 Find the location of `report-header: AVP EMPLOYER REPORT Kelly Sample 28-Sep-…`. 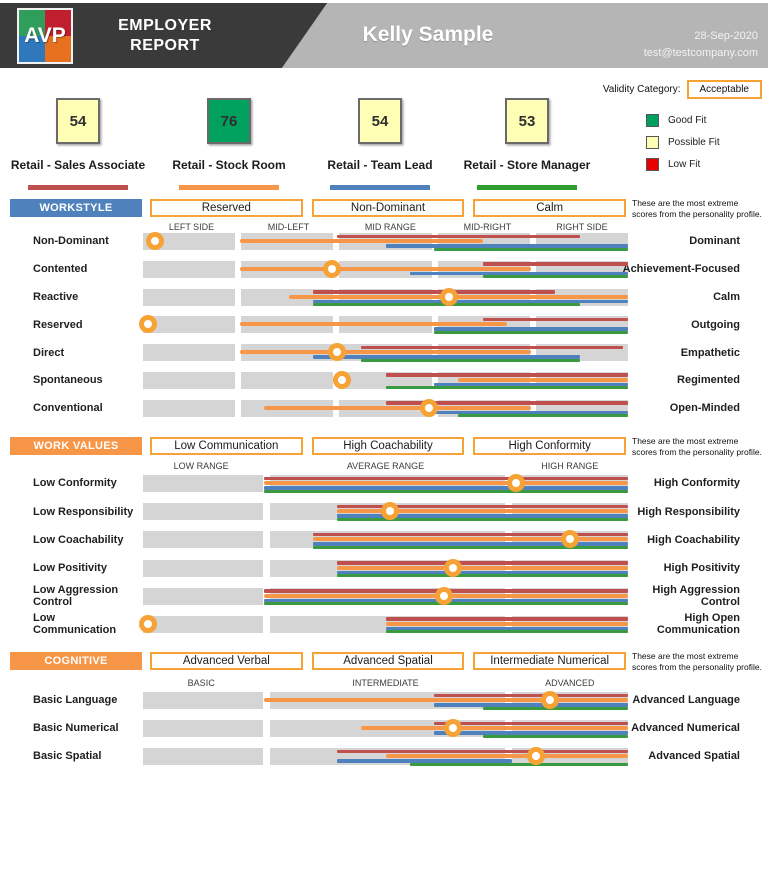

report-header: AVP EMPLOYER REPORT Kelly Sample 28-Sep-… is located at coordinates (384, 35).